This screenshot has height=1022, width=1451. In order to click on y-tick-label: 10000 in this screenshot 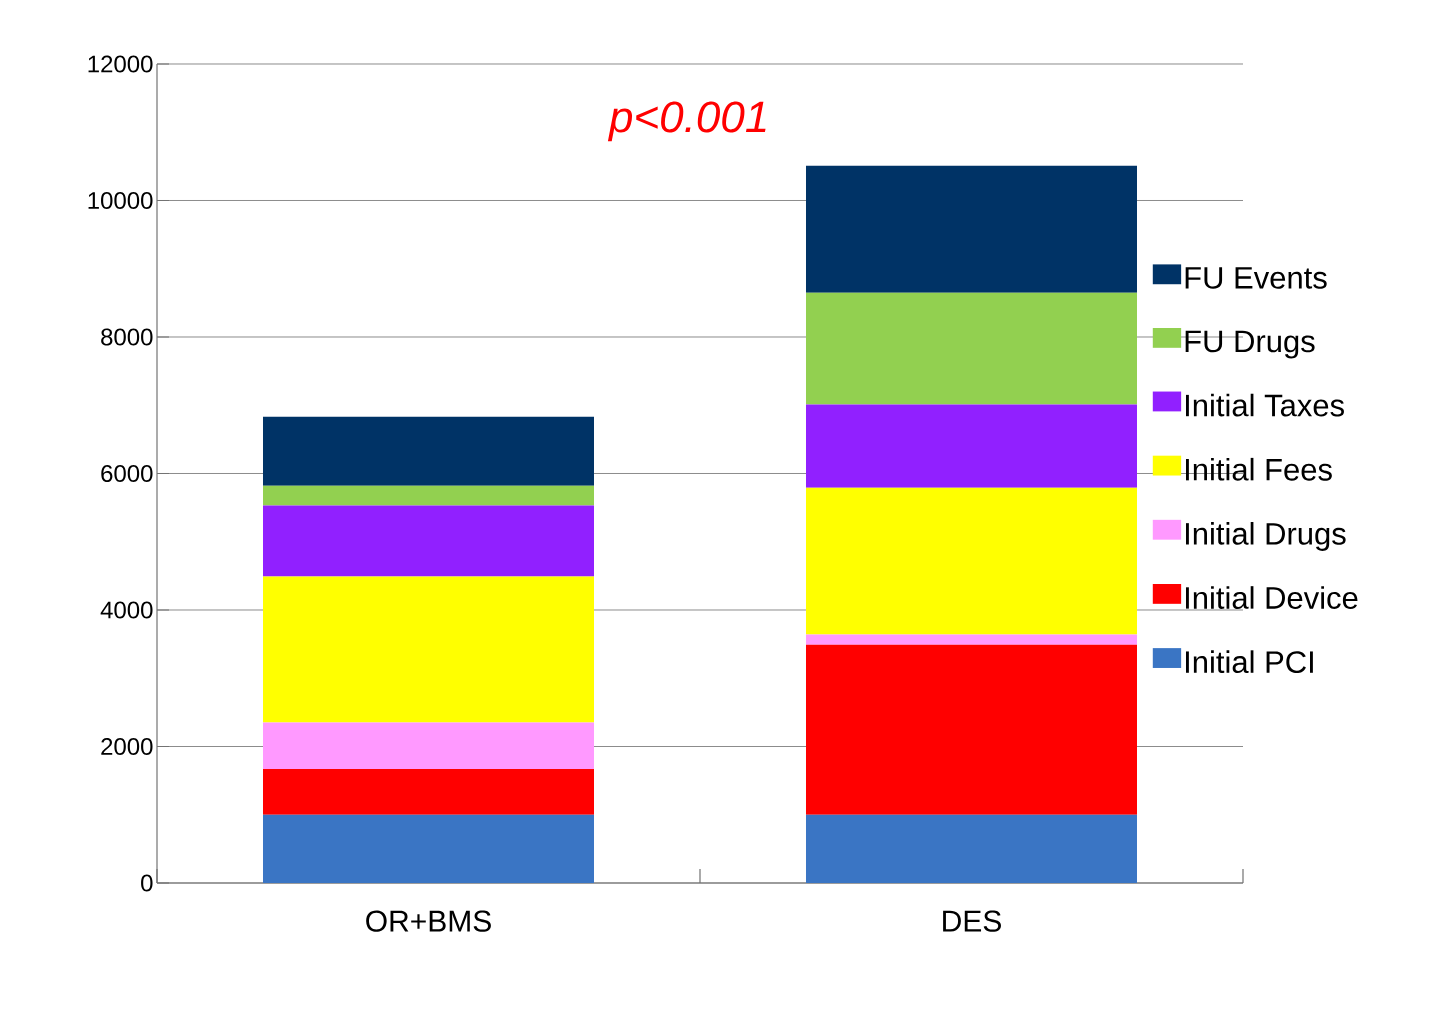, I will do `click(120, 200)`.